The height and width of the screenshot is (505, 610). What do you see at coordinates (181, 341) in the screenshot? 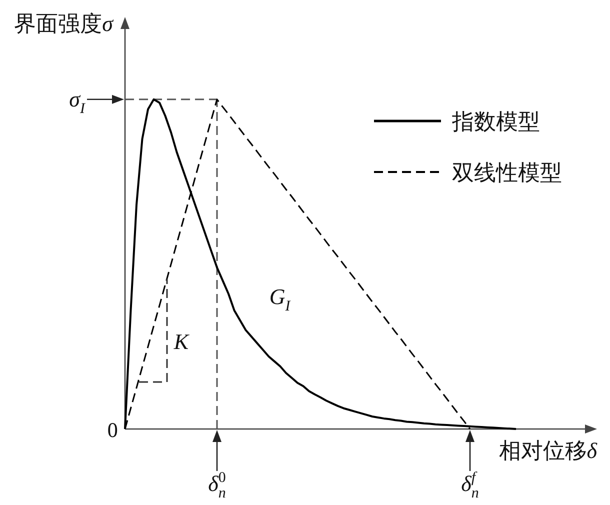
I see `annotation: K` at bounding box center [181, 341].